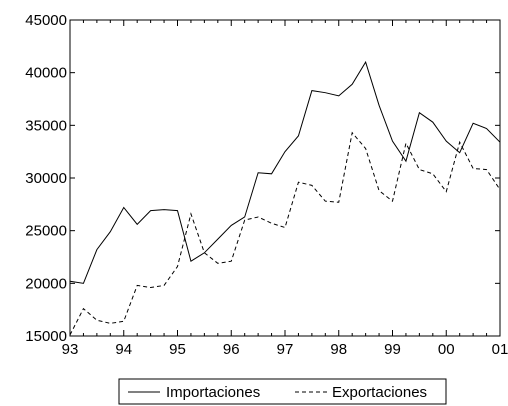 This screenshot has width=508, height=406. Describe the element at coordinates (46, 231) in the screenshot. I see `y-tick-label: 25000` at that location.